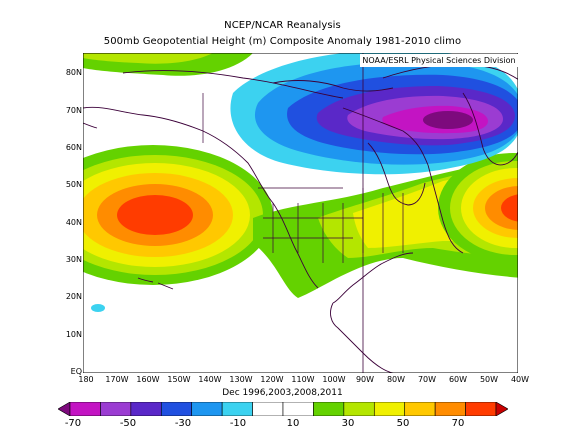 This screenshot has width=565, height=437. Describe the element at coordinates (396, 379) in the screenshot. I see `lon-label-80w: 80W` at that location.